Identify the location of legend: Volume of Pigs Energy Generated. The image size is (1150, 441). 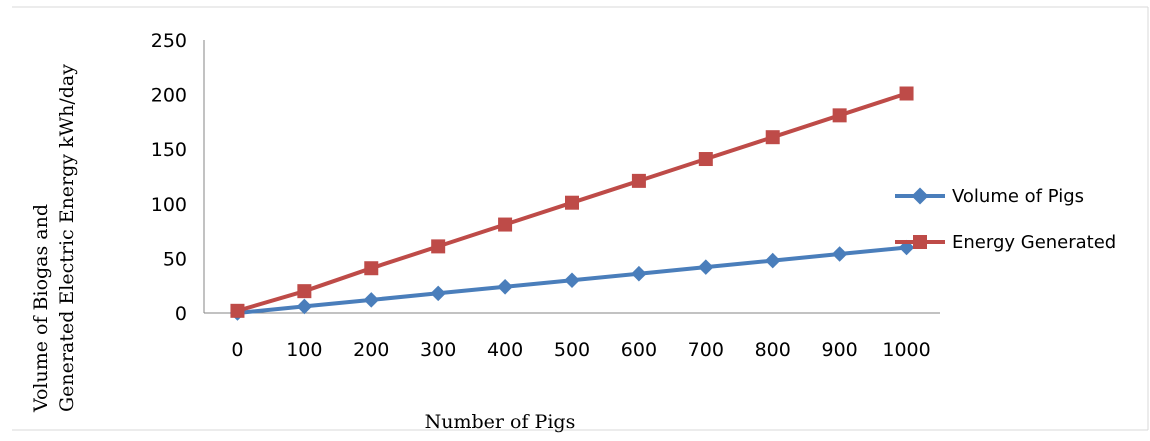
(1005, 219).